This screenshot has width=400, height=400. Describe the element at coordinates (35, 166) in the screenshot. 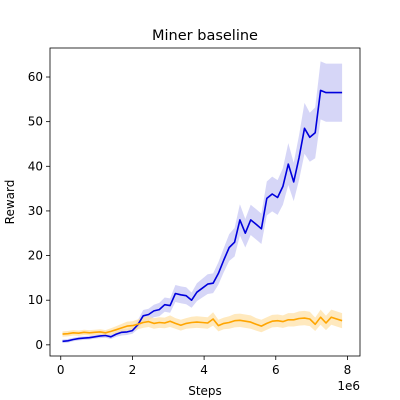

I see `y-tick-label: 40` at that location.